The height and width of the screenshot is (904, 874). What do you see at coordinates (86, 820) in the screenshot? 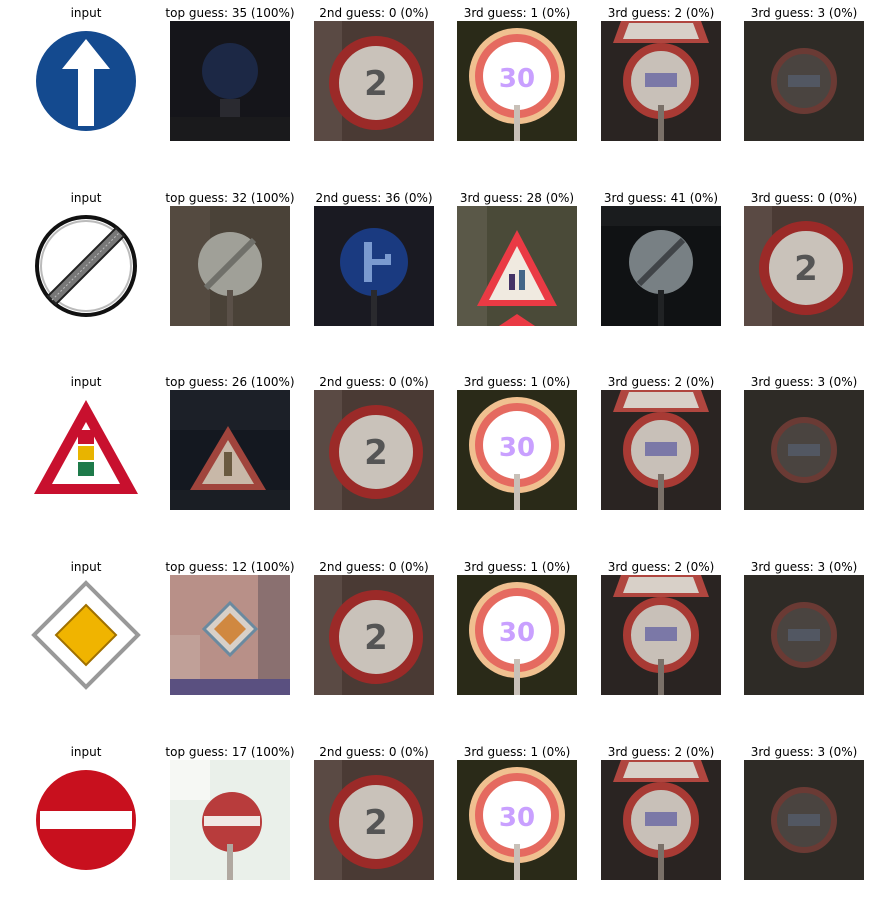
I see `no-entry-sign-image` at bounding box center [86, 820].